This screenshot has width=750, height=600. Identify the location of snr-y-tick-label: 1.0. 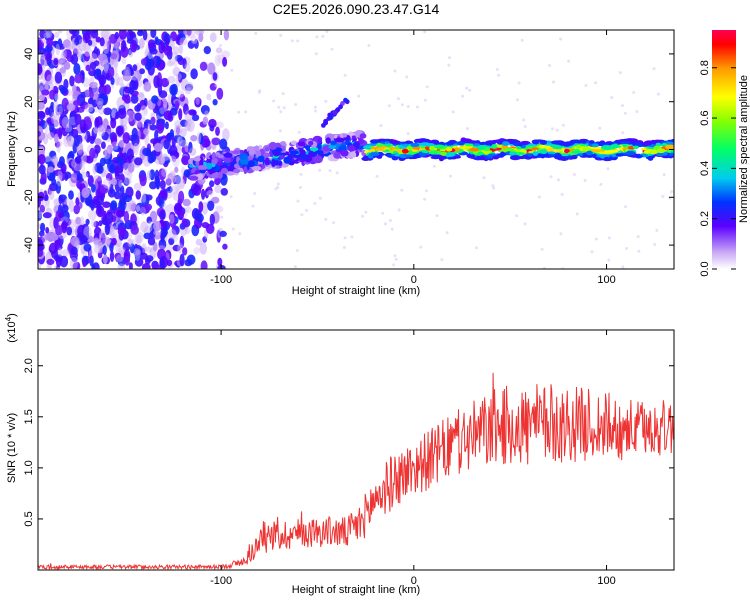
(29, 467).